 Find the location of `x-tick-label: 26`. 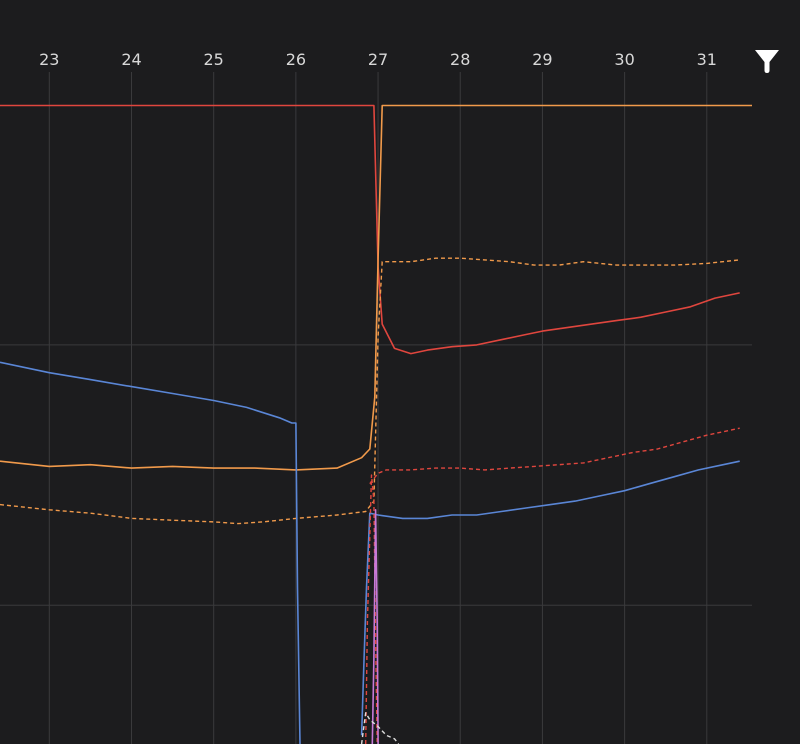

x-tick-label: 26 is located at coordinates (296, 59).